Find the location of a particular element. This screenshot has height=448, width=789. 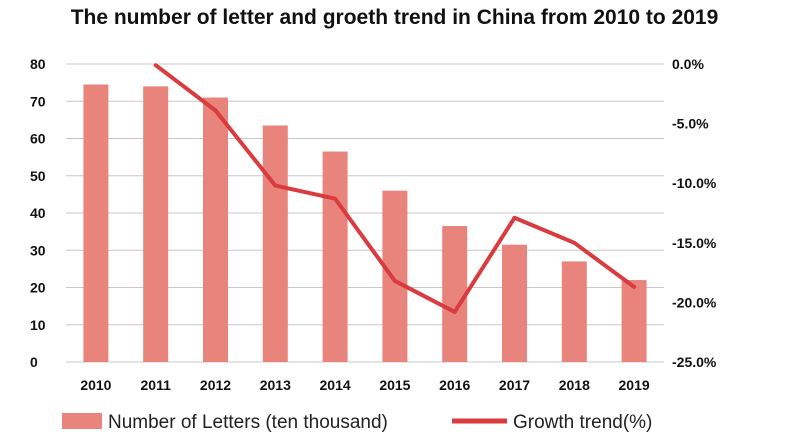

left-axis-tick-label: 20 is located at coordinates (38, 288).